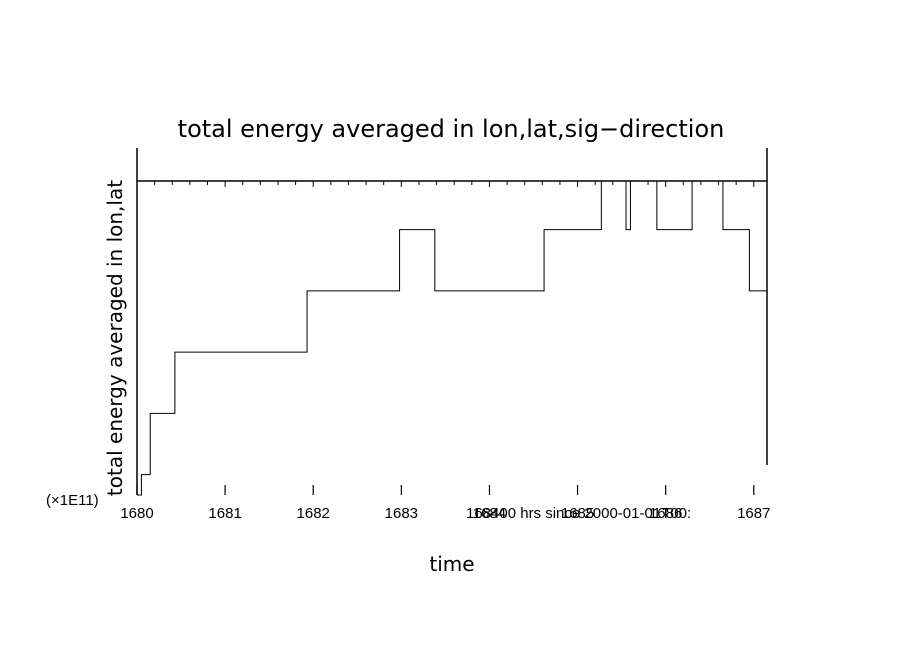 The width and height of the screenshot is (904, 654). Describe the element at coordinates (115, 338) in the screenshot. I see `y-axis-label: total energy averaged in lon,lat` at that location.